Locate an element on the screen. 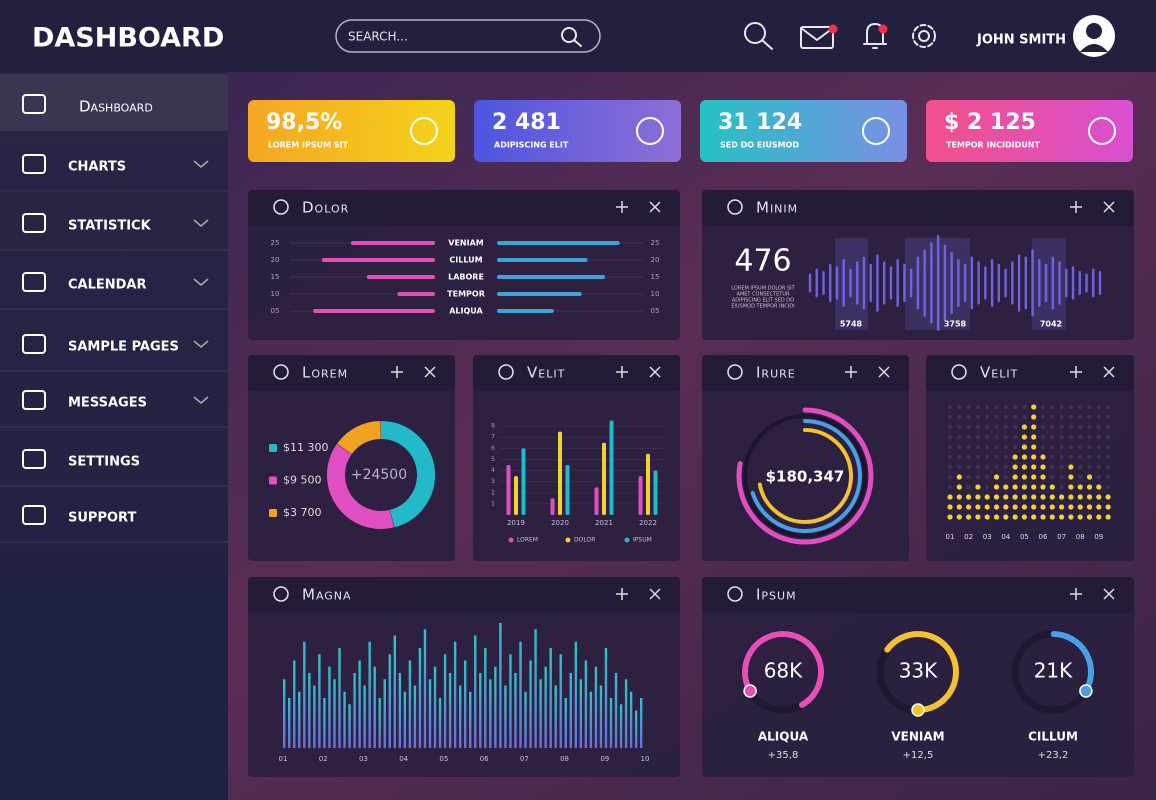  stat-icon is located at coordinates (650, 131).